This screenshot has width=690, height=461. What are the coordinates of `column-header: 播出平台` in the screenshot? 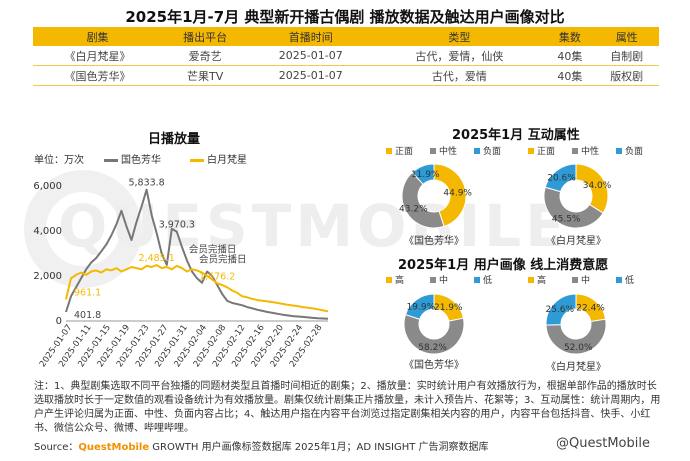 It's located at (205, 36).